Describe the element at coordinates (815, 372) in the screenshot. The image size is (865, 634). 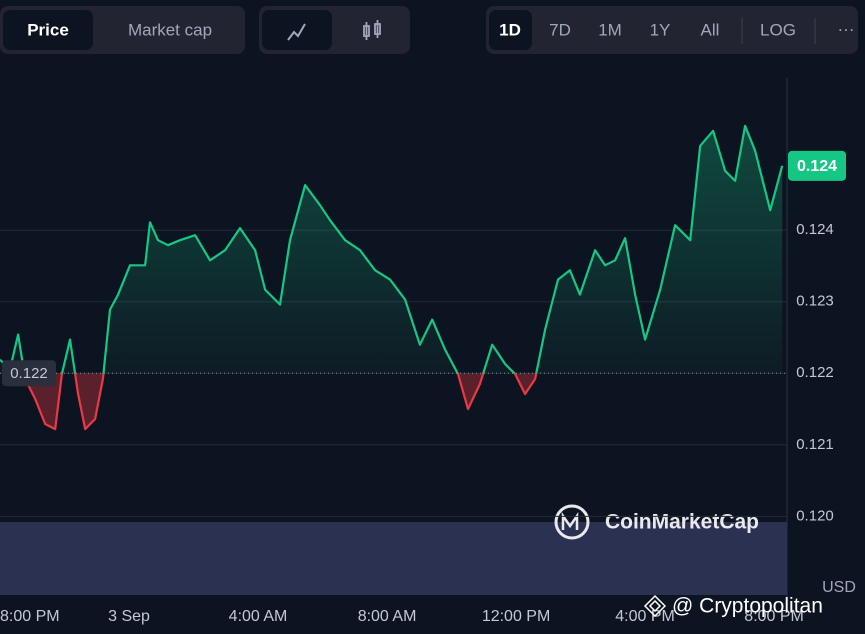
I see `y-tick-label: 0.122` at that location.